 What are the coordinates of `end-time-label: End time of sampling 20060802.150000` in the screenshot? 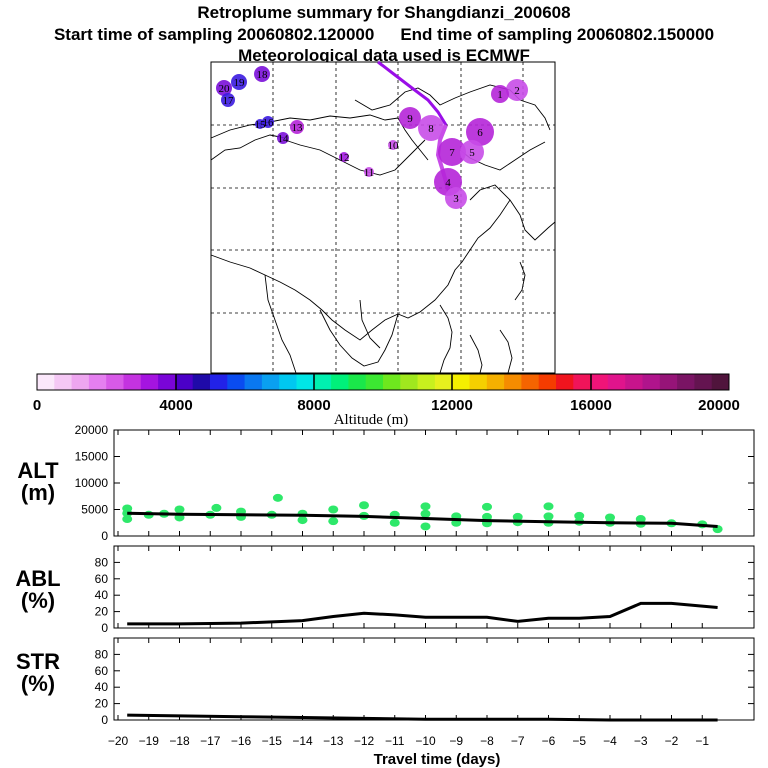 It's located at (557, 34).